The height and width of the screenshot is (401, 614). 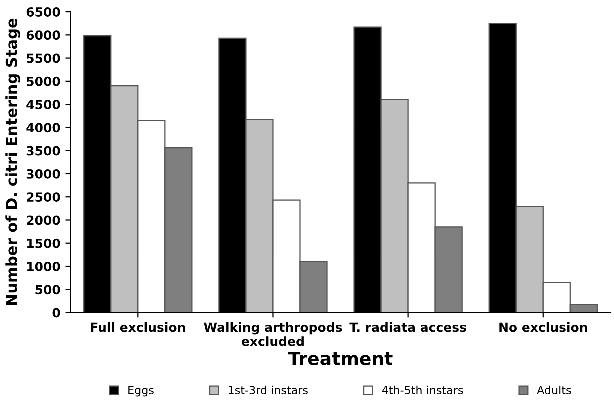 I want to click on y-tick-label: 0, so click(x=56, y=313).